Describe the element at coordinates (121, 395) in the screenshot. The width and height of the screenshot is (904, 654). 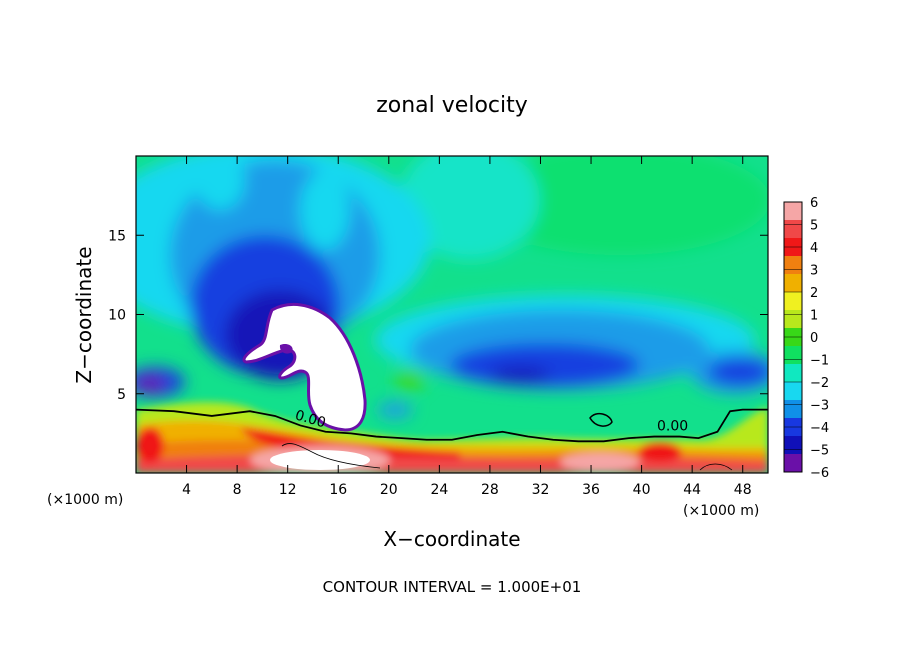
I see `y-tick-label: 5` at that location.